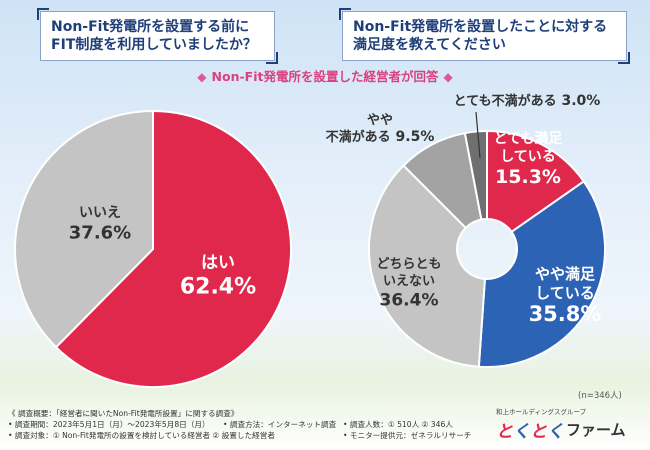  I want to click on slice-label-text: はい, so click(218, 263).